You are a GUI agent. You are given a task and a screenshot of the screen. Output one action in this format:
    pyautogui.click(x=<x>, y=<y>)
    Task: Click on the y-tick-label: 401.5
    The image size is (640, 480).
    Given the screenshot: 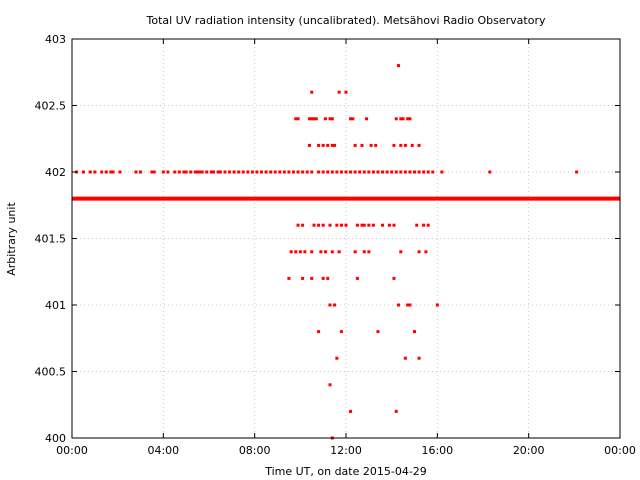 What is the action you would take?
    pyautogui.click(x=51, y=239)
    